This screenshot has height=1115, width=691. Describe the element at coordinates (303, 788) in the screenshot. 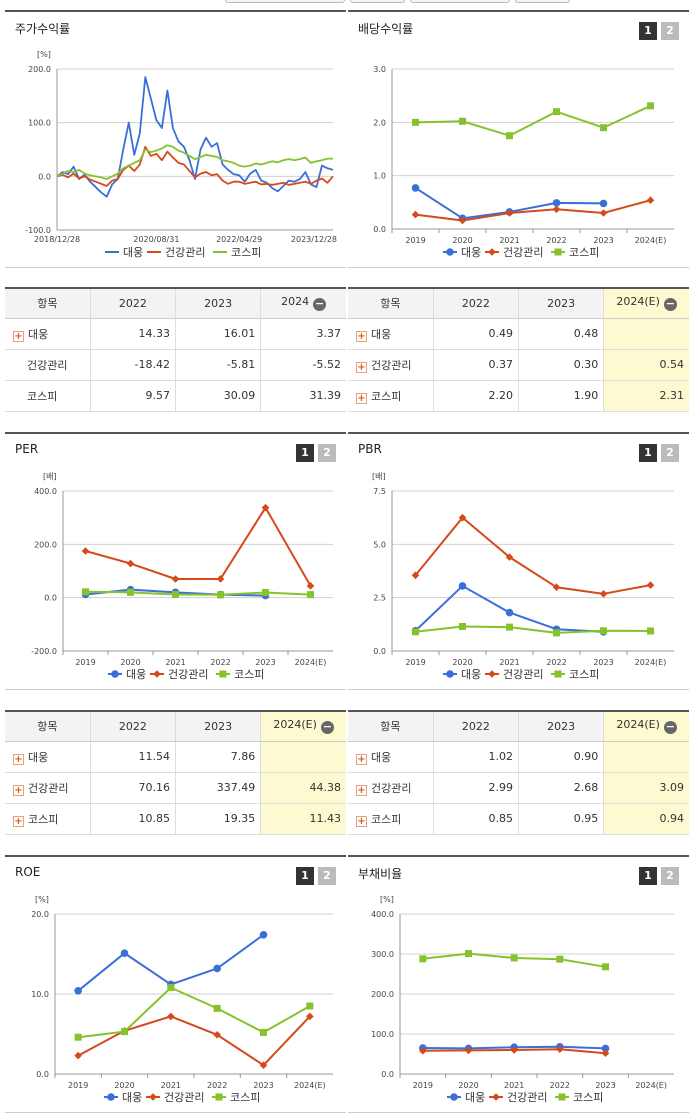

I see `table-cell: 44.38` at that location.